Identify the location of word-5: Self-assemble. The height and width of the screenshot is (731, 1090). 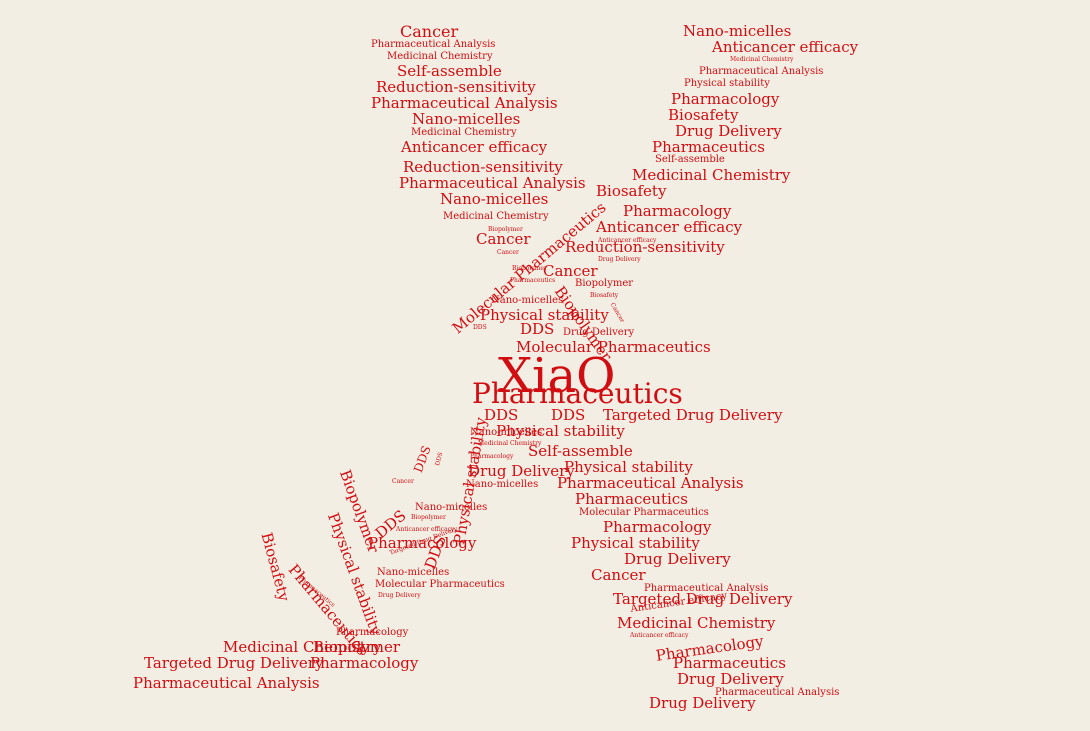
(449, 71).